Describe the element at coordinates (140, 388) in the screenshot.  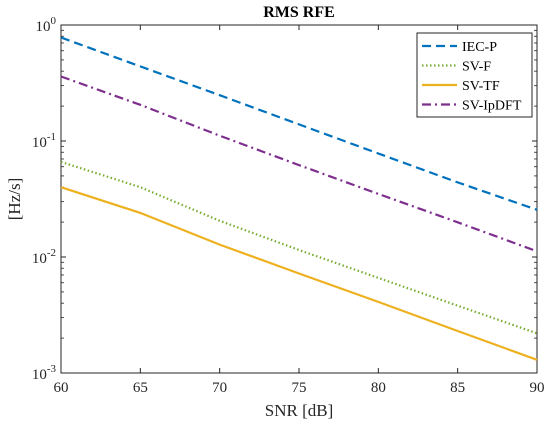
I see `x-tick-label: 65` at that location.